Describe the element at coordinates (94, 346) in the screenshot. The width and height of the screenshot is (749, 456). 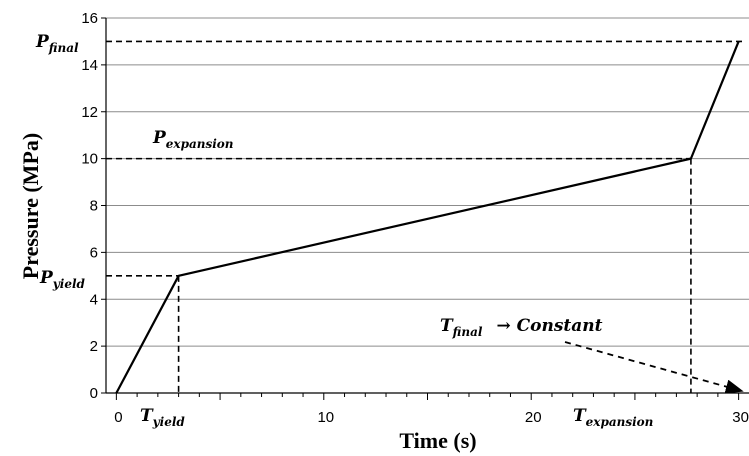
I see `y-tick-label: 2` at that location.